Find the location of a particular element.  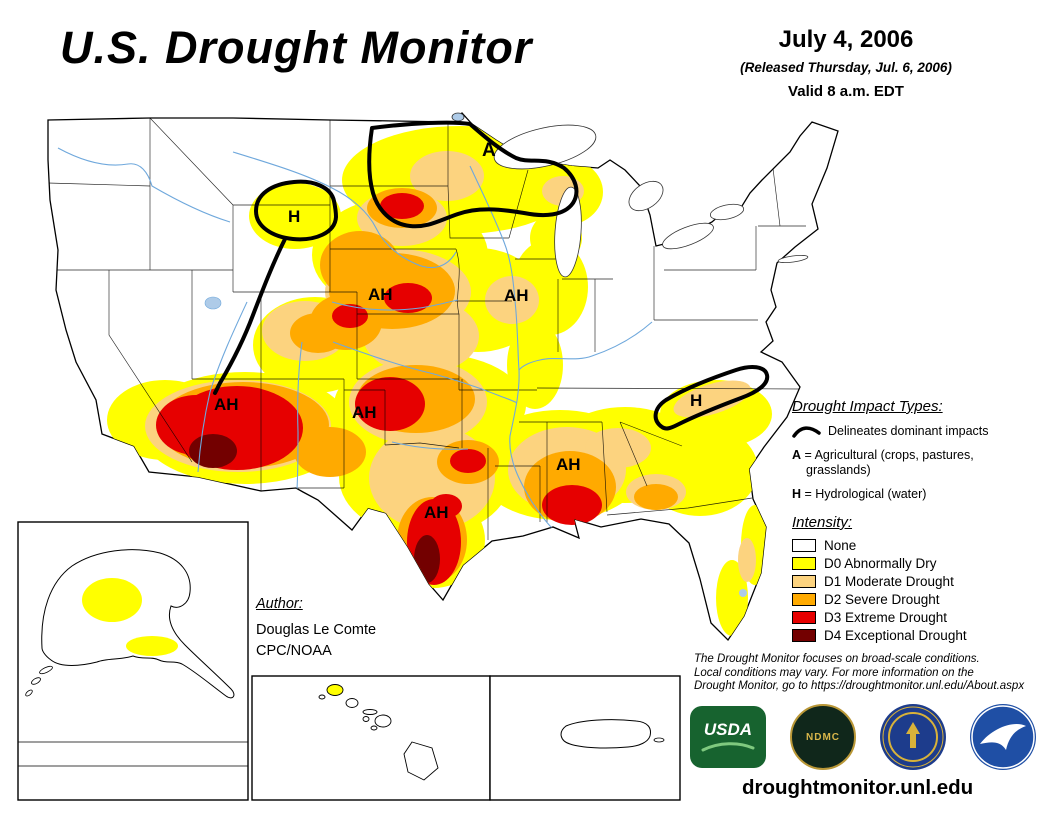

intensity-heading: Intensity: is located at coordinates (822, 522).